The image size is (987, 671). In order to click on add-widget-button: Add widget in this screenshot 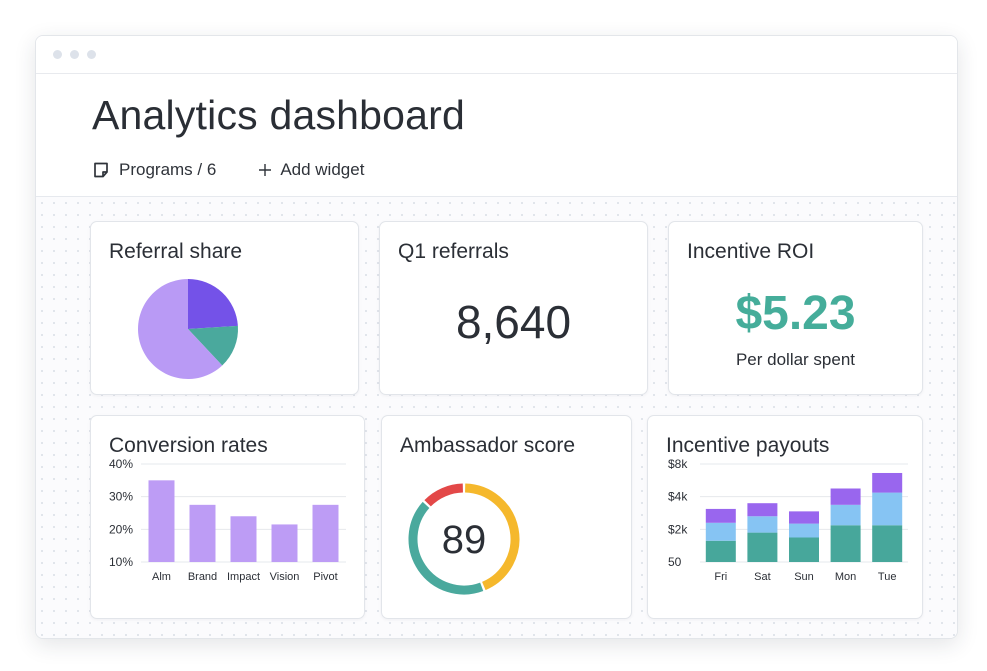, I will do `click(311, 170)`.